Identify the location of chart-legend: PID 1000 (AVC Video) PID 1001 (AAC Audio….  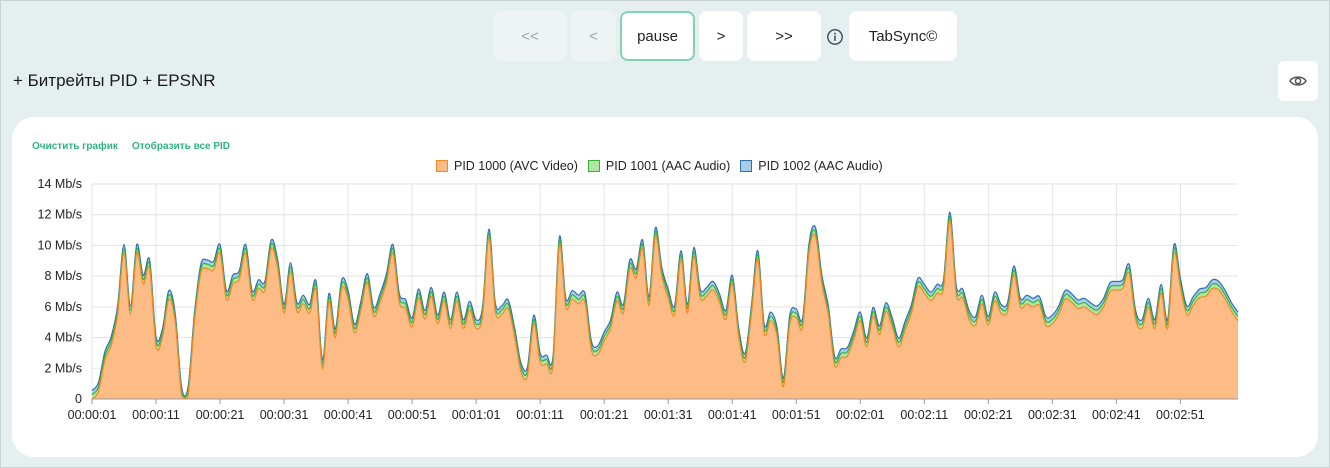
(664, 166).